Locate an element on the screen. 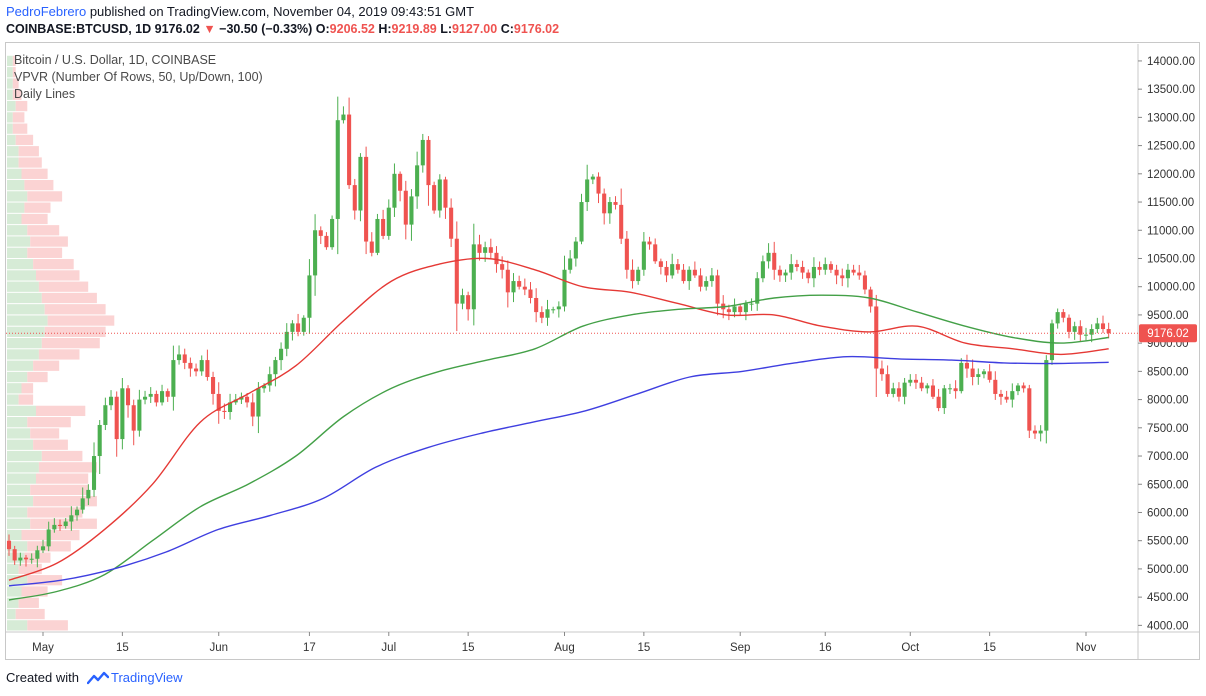 Image resolution: width=1206 pixels, height=696 pixels. tradingview-brand: TradingView is located at coordinates (133, 677).